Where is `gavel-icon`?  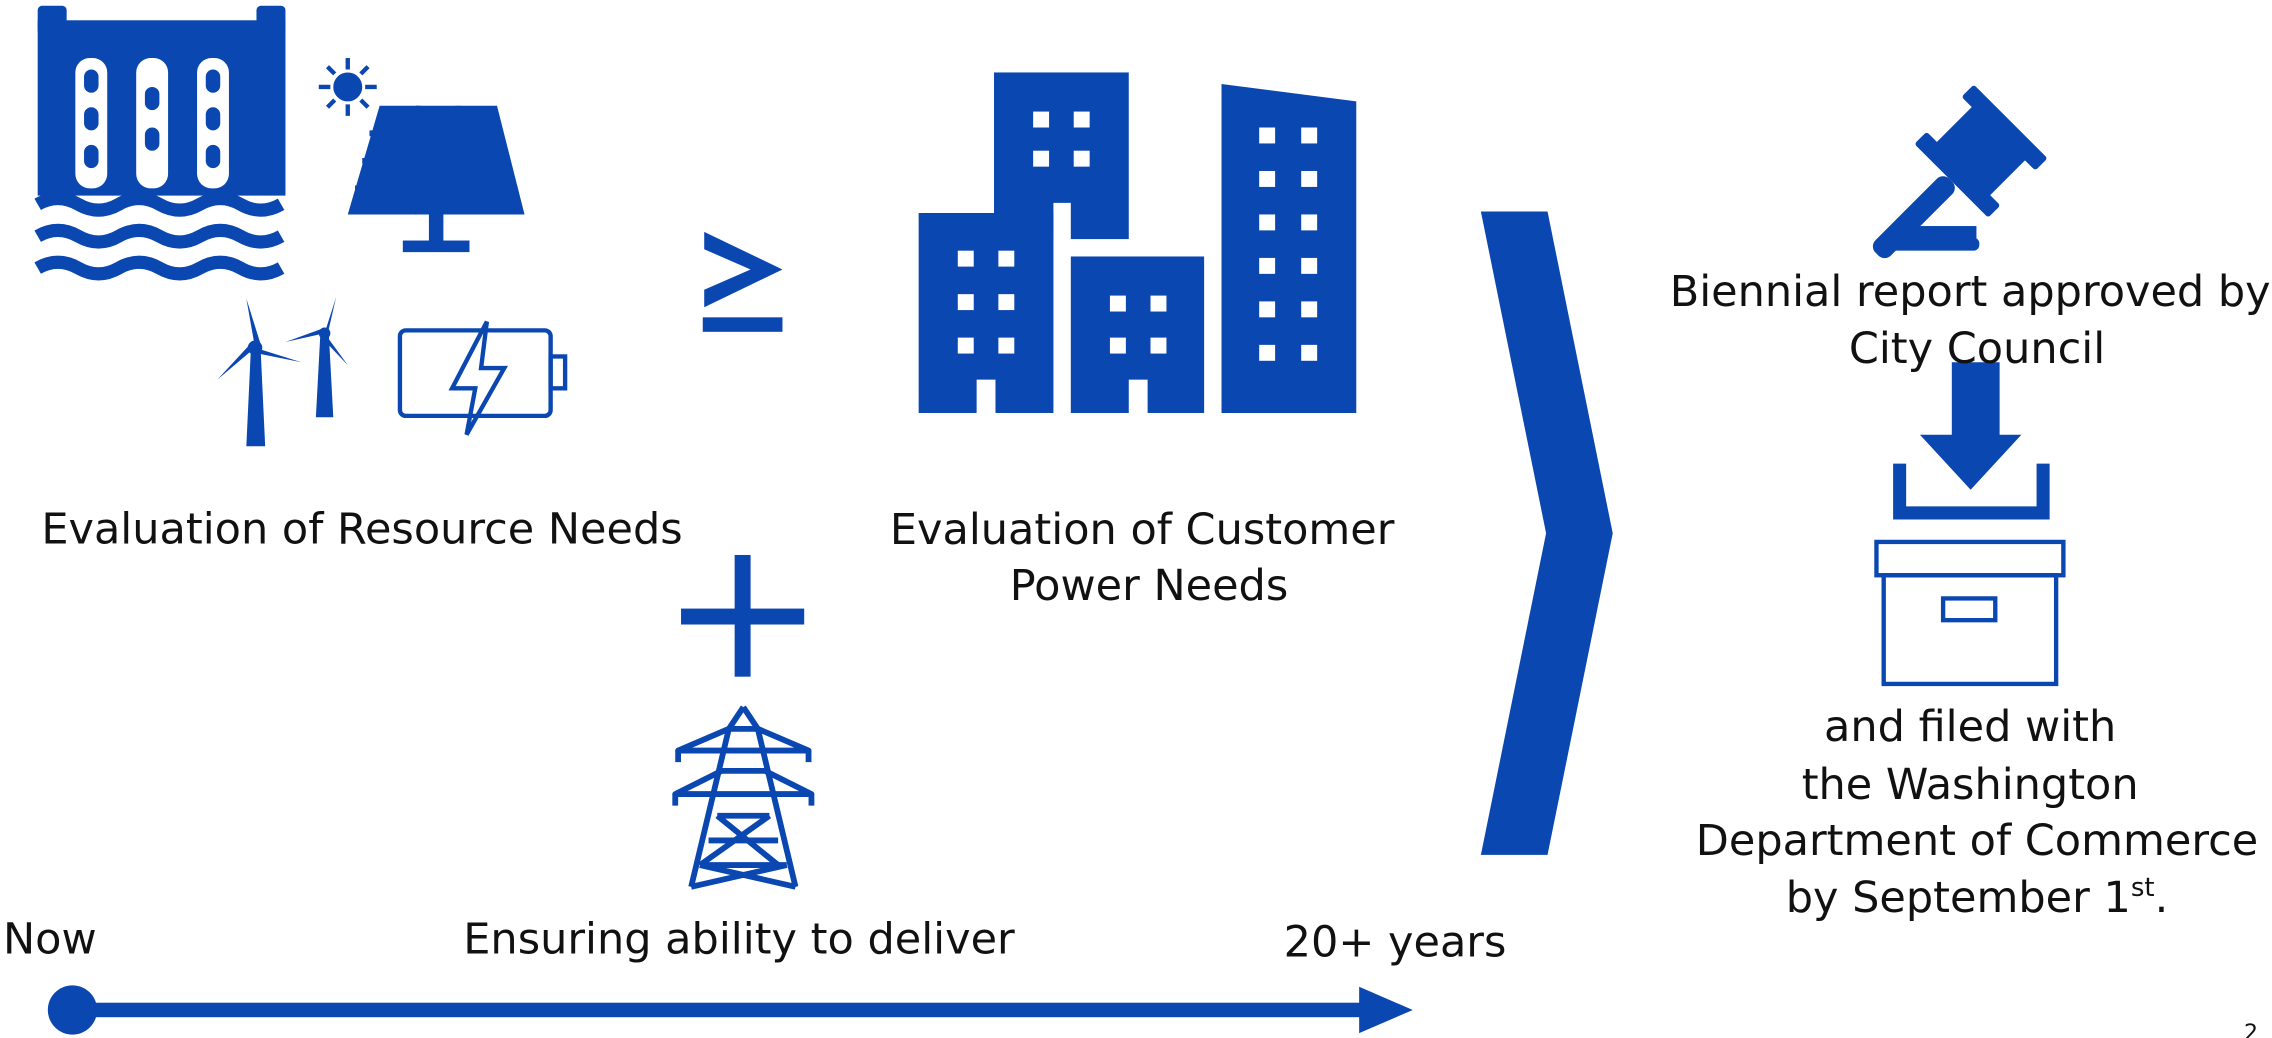 gavel-icon is located at coordinates (1959, 172).